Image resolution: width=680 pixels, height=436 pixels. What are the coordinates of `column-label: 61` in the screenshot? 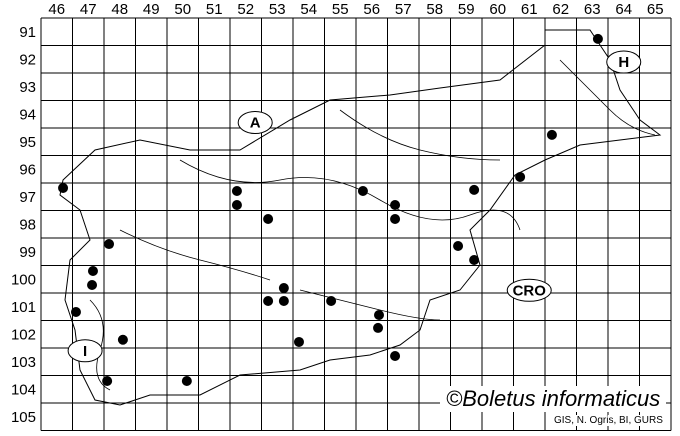 It's located at (529, 9).